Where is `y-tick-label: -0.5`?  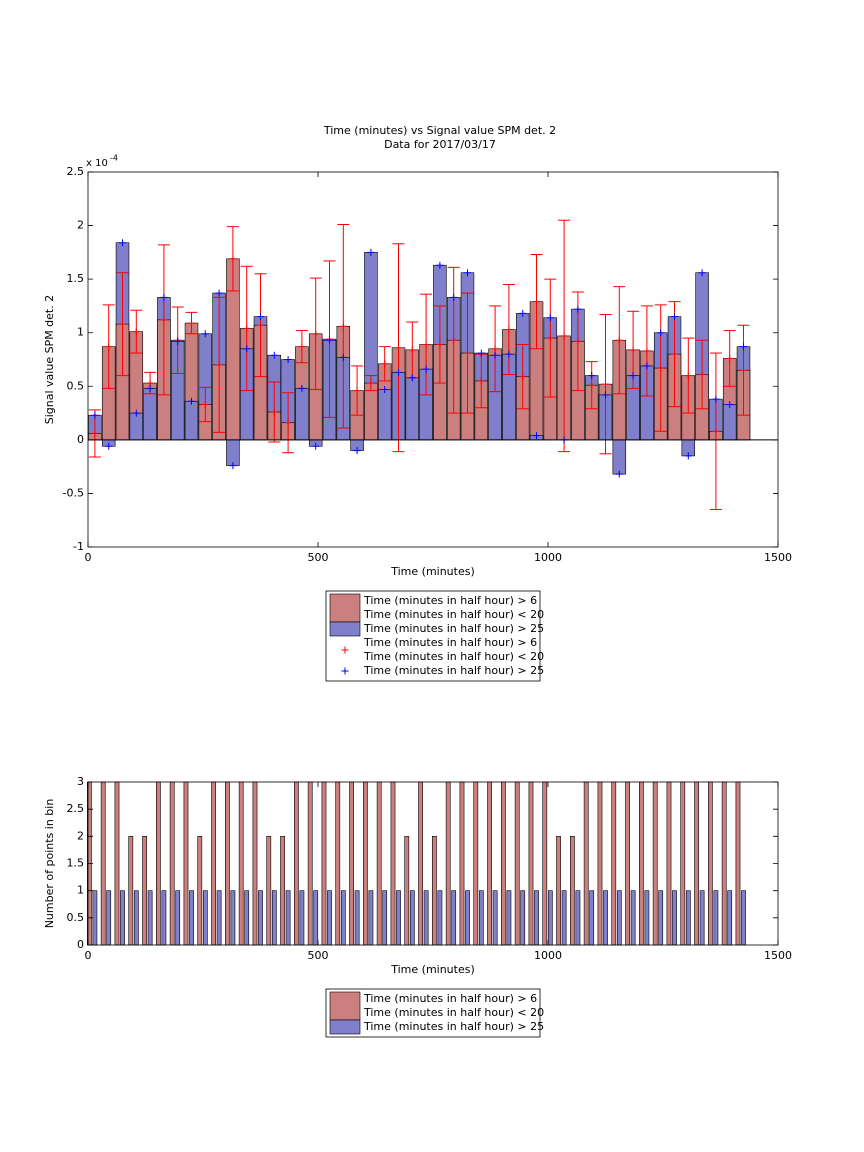
y-tick-label: -0.5 is located at coordinates (73, 492).